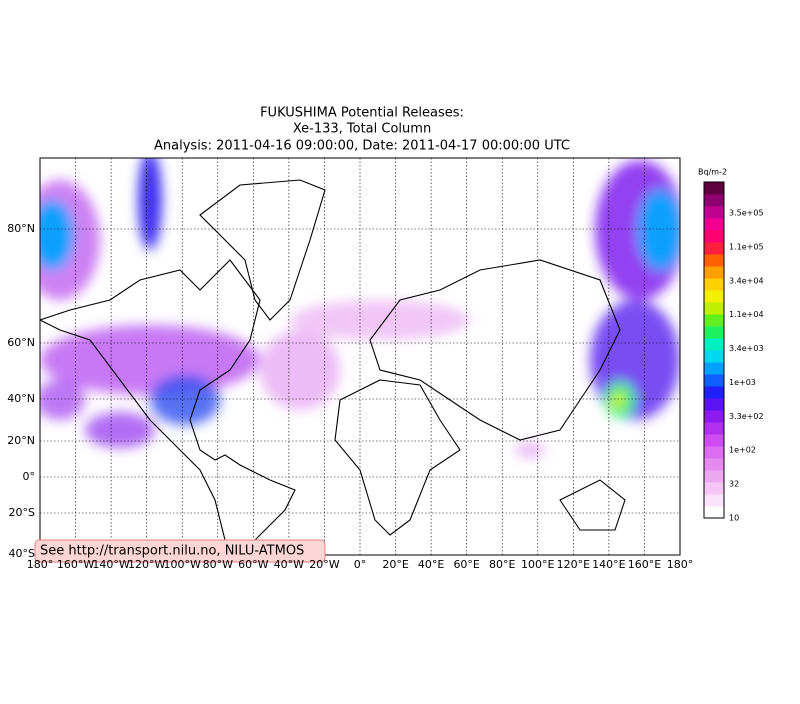 The image size is (800, 704). I want to click on colorbar-label: 1e+02, so click(742, 450).